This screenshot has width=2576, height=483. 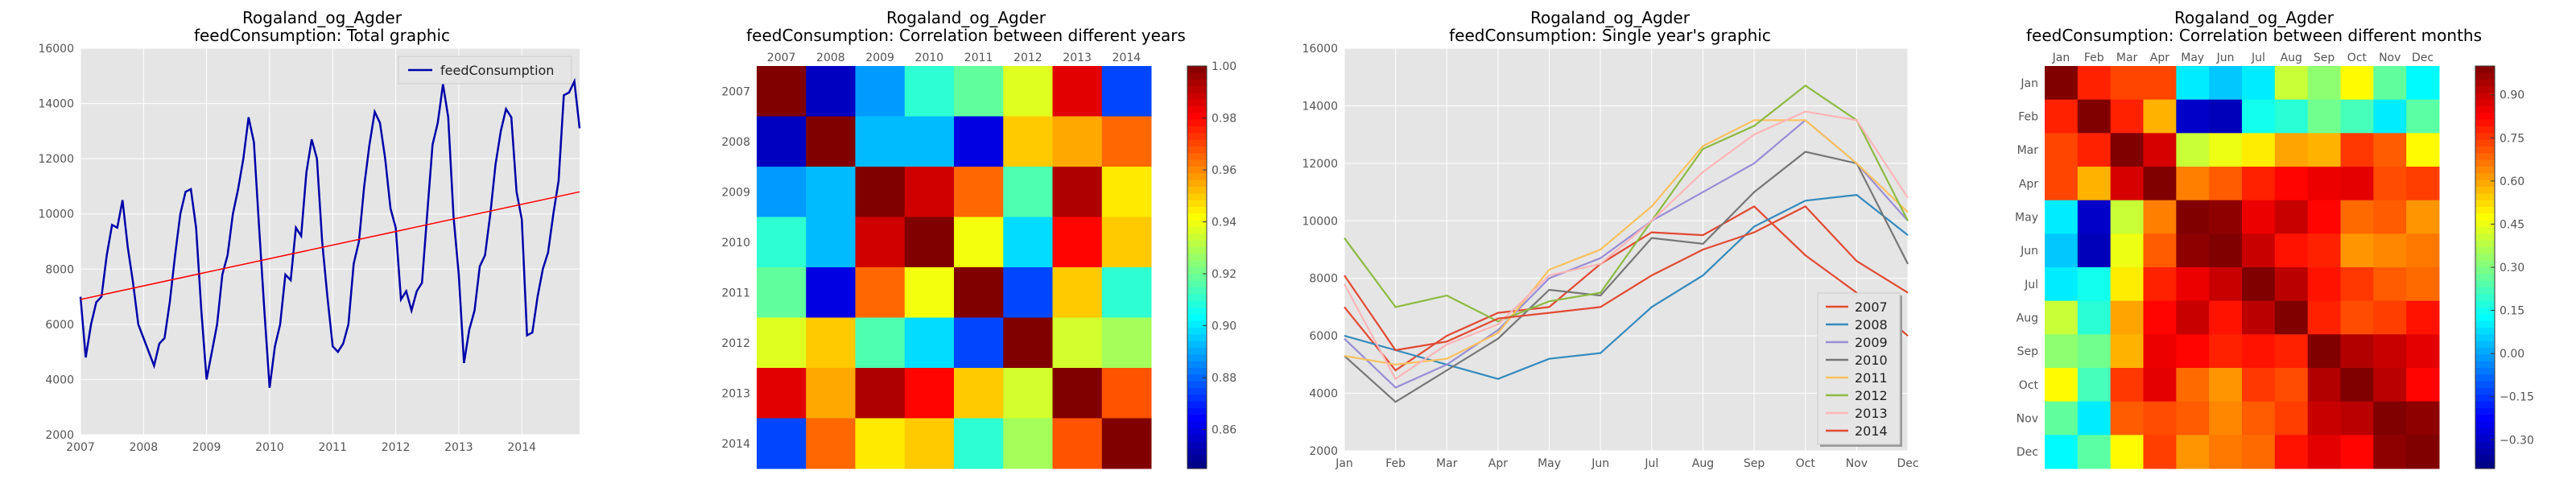 What do you see at coordinates (1320, 49) in the screenshot?
I see `y-tick-label: 16000` at bounding box center [1320, 49].